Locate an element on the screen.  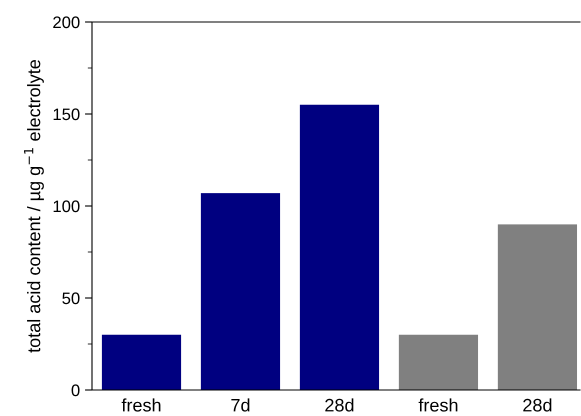
y-tick-label: 100 is located at coordinates (67, 206).